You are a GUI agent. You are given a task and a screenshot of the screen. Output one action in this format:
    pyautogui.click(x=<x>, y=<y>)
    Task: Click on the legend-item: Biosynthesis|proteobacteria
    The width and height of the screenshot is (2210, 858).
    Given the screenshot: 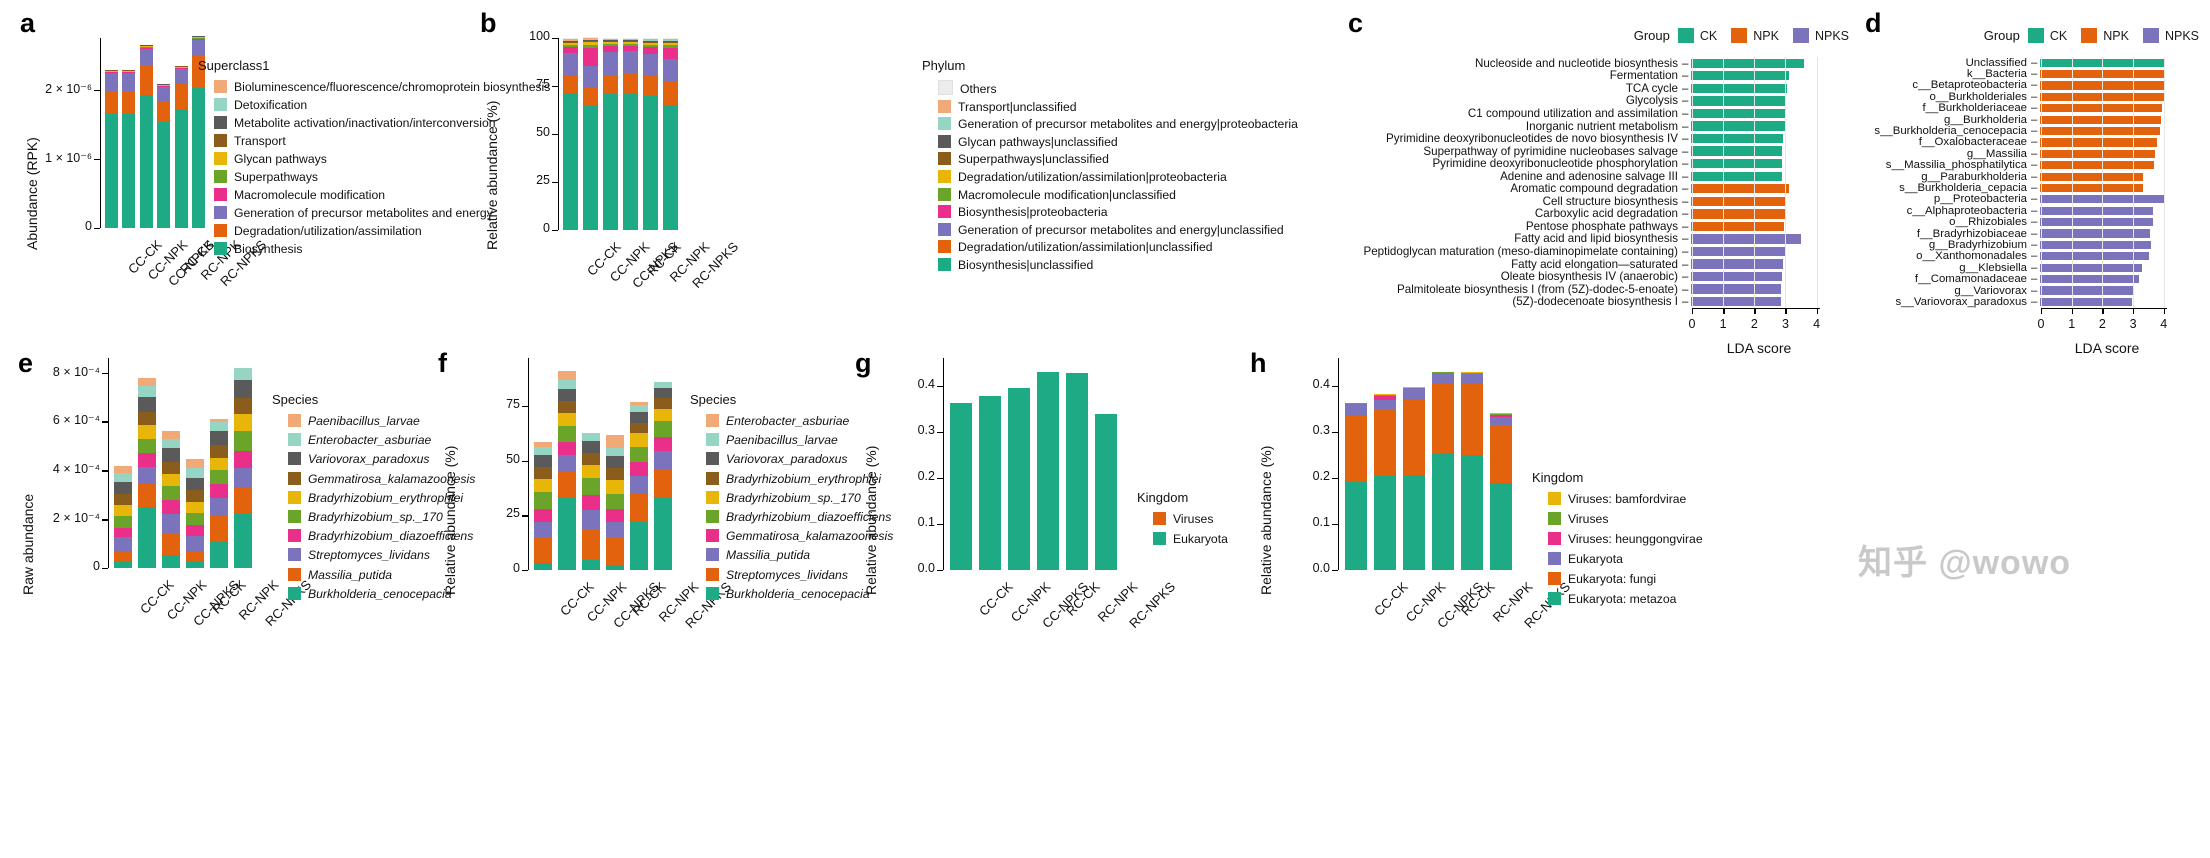 What is the action you would take?
    pyautogui.click(x=1110, y=212)
    